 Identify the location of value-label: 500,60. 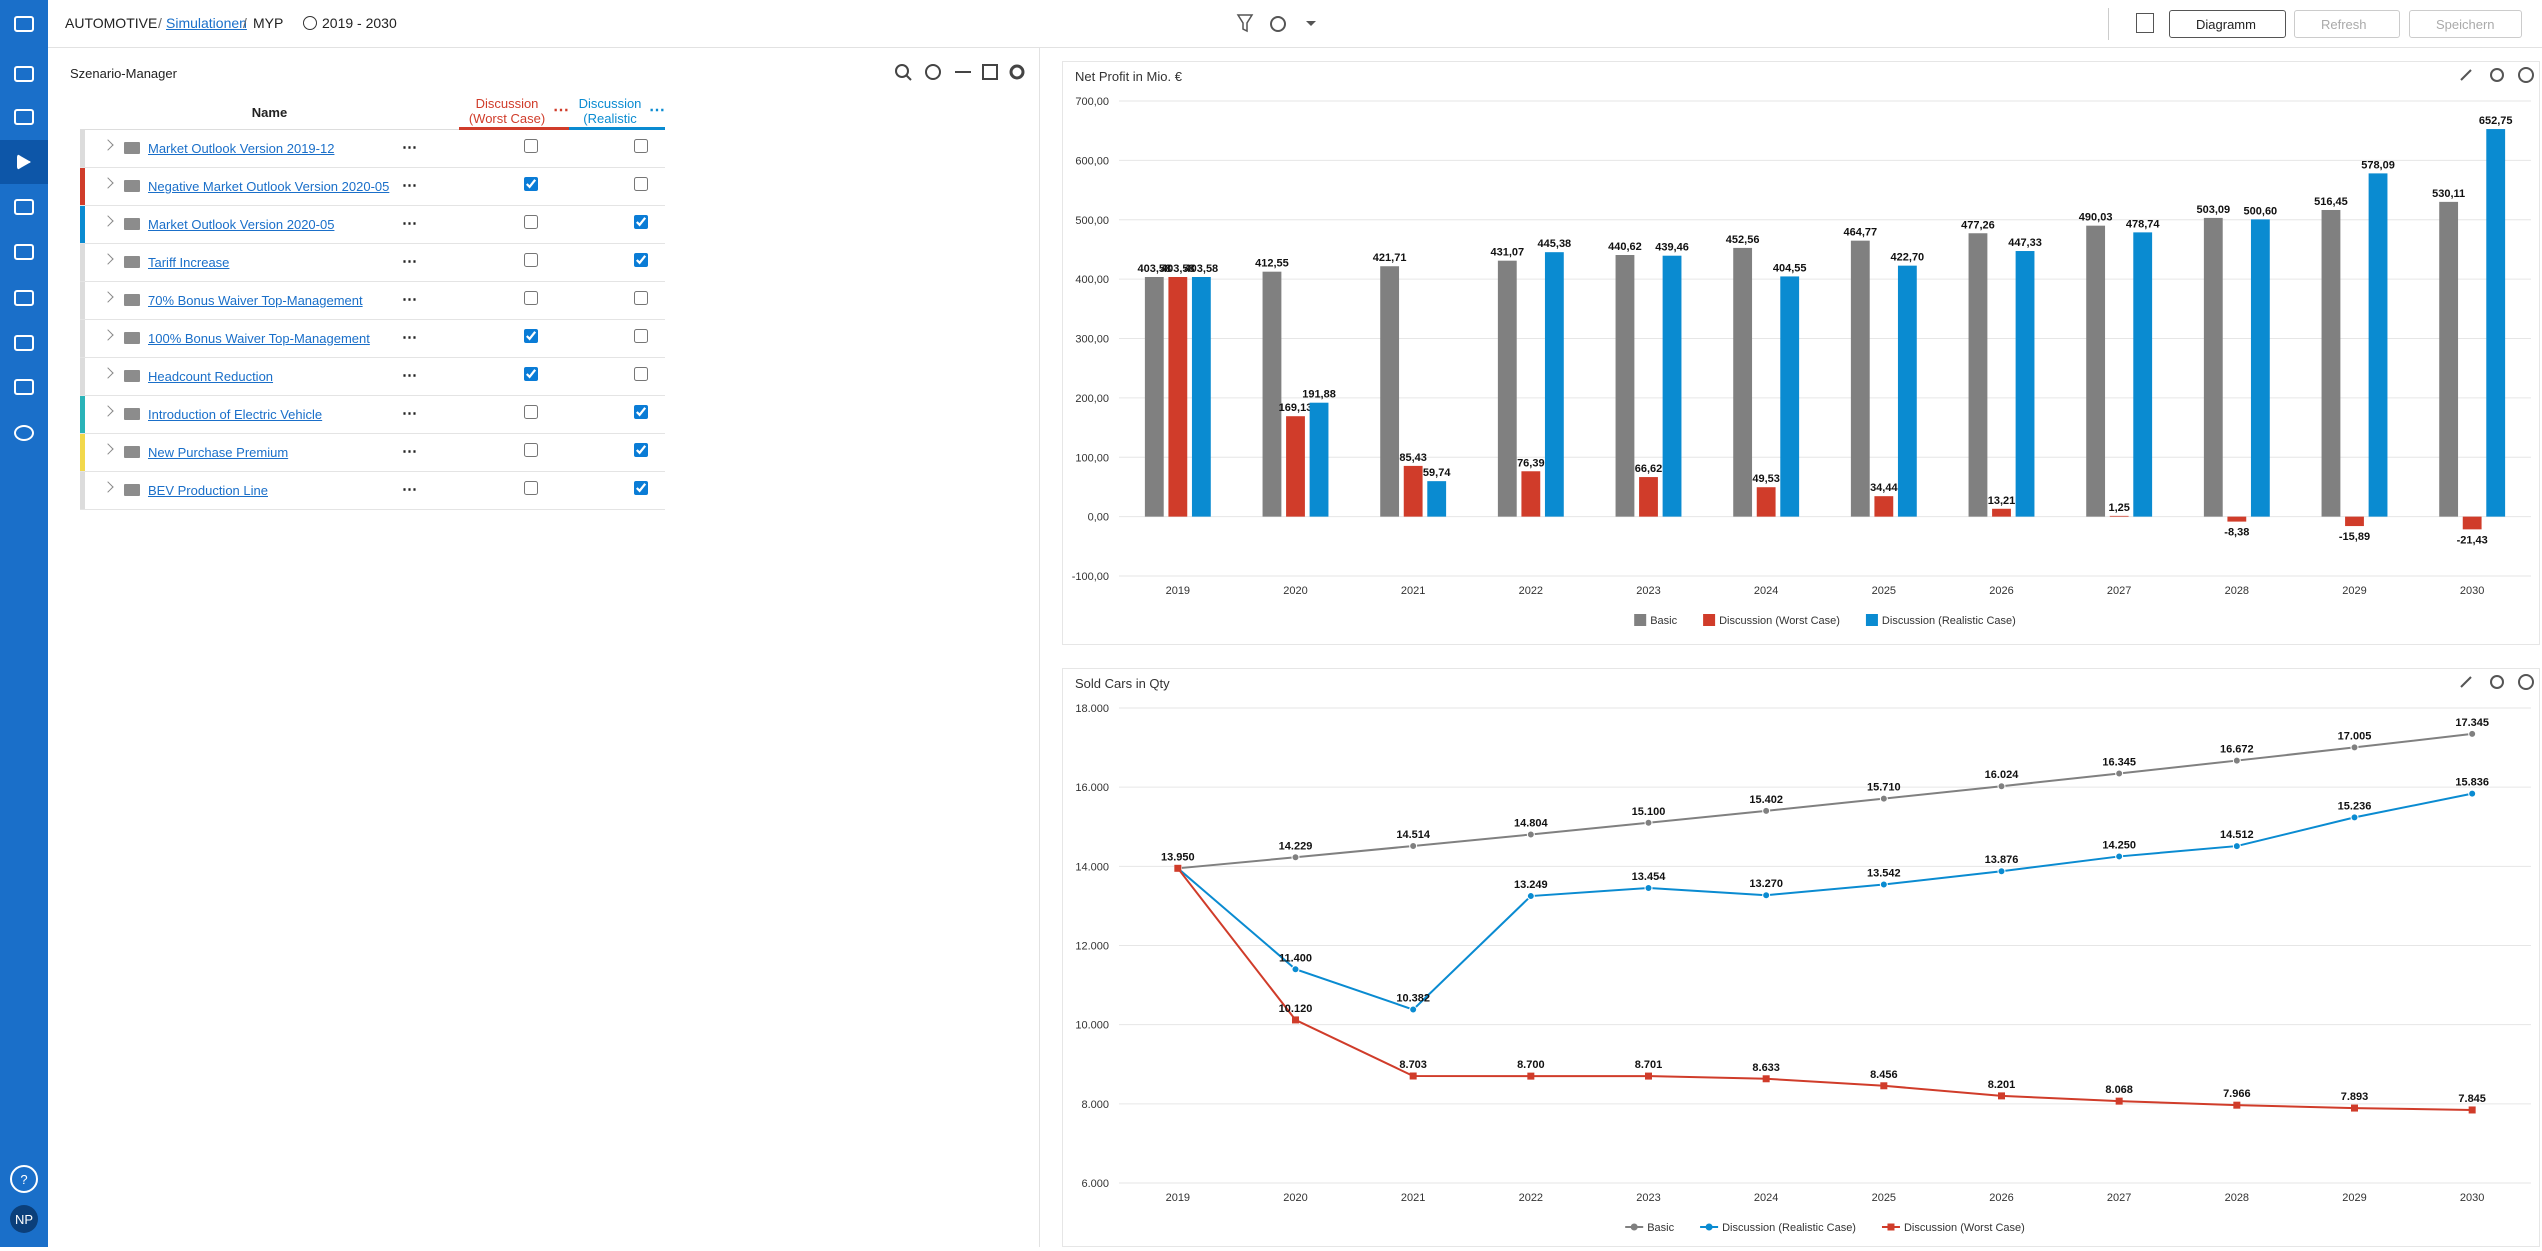
(2261, 211).